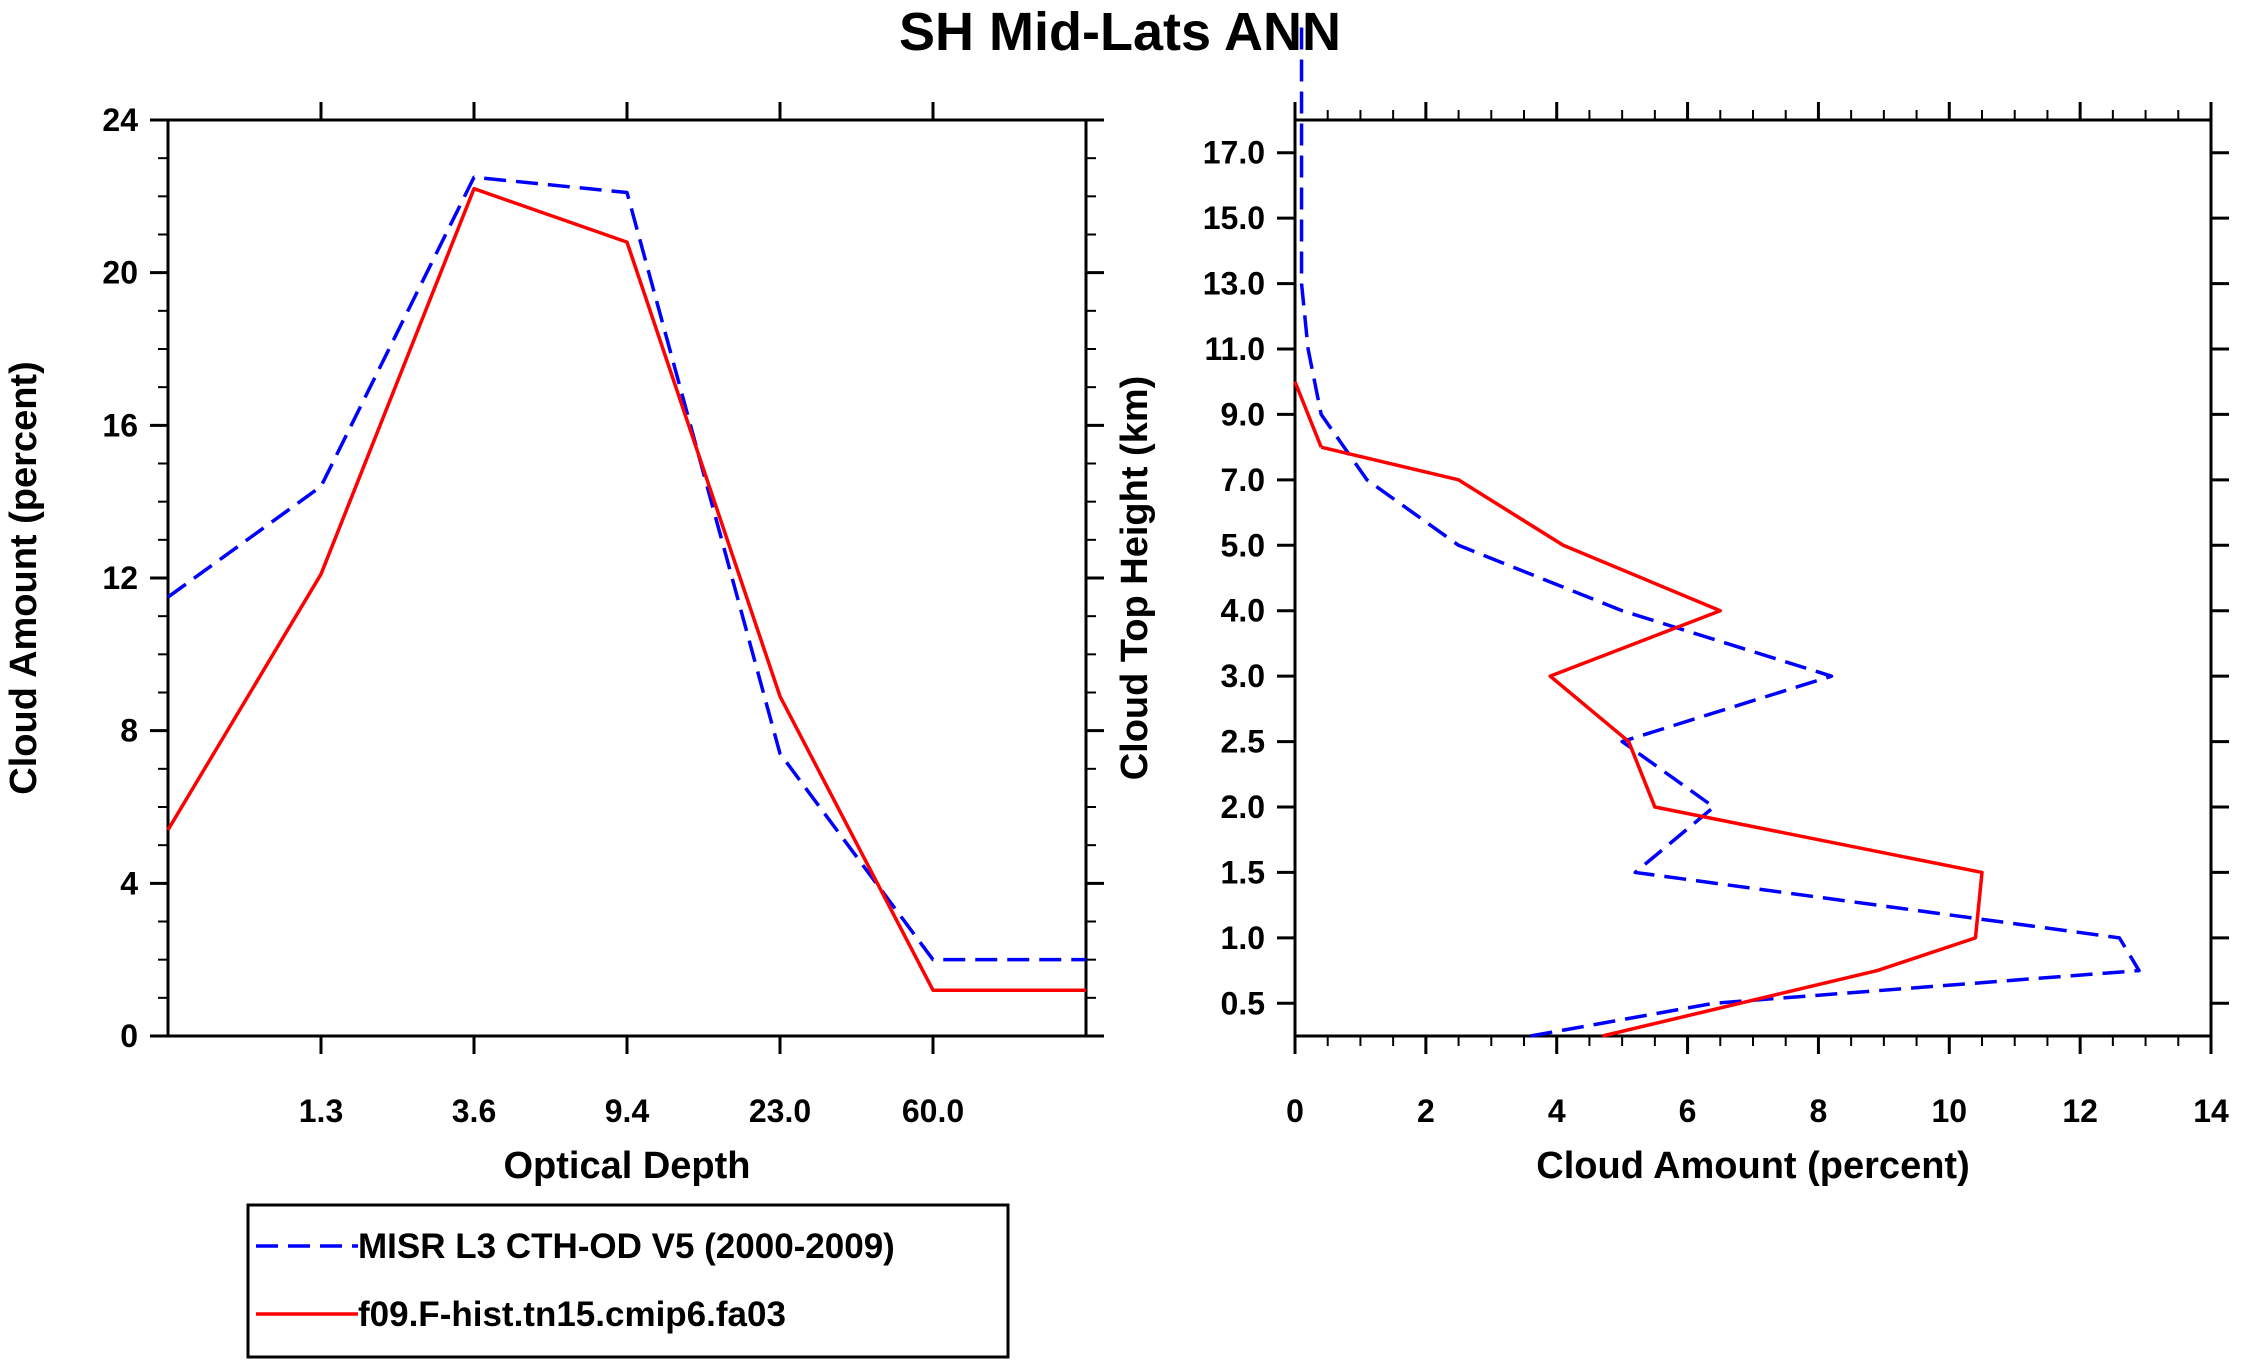 Image resolution: width=2241 pixels, height=1365 pixels. I want to click on legend-label-model: f09.F-hist.tn15.cmip6.fa03, so click(572, 1314).